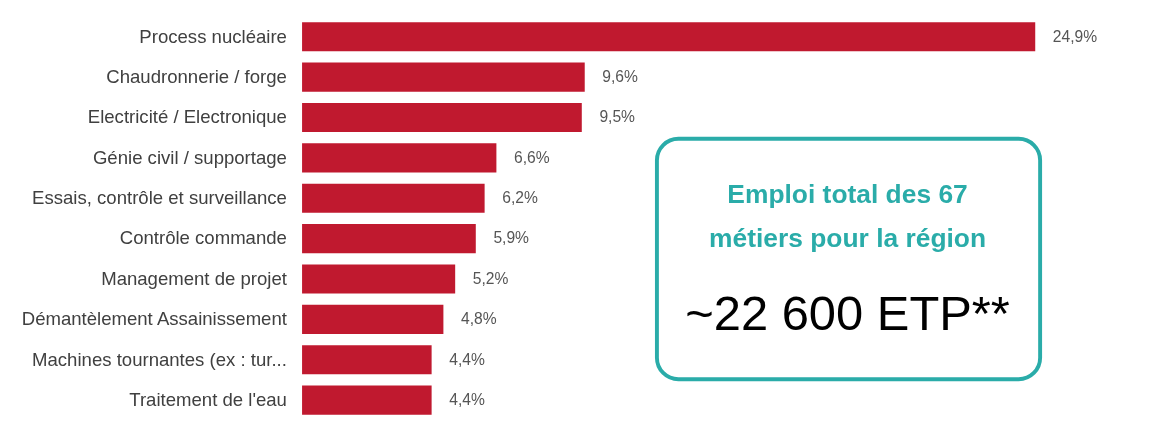  I want to click on y-tick-label: Chaudronnerie / forge, so click(196, 76).